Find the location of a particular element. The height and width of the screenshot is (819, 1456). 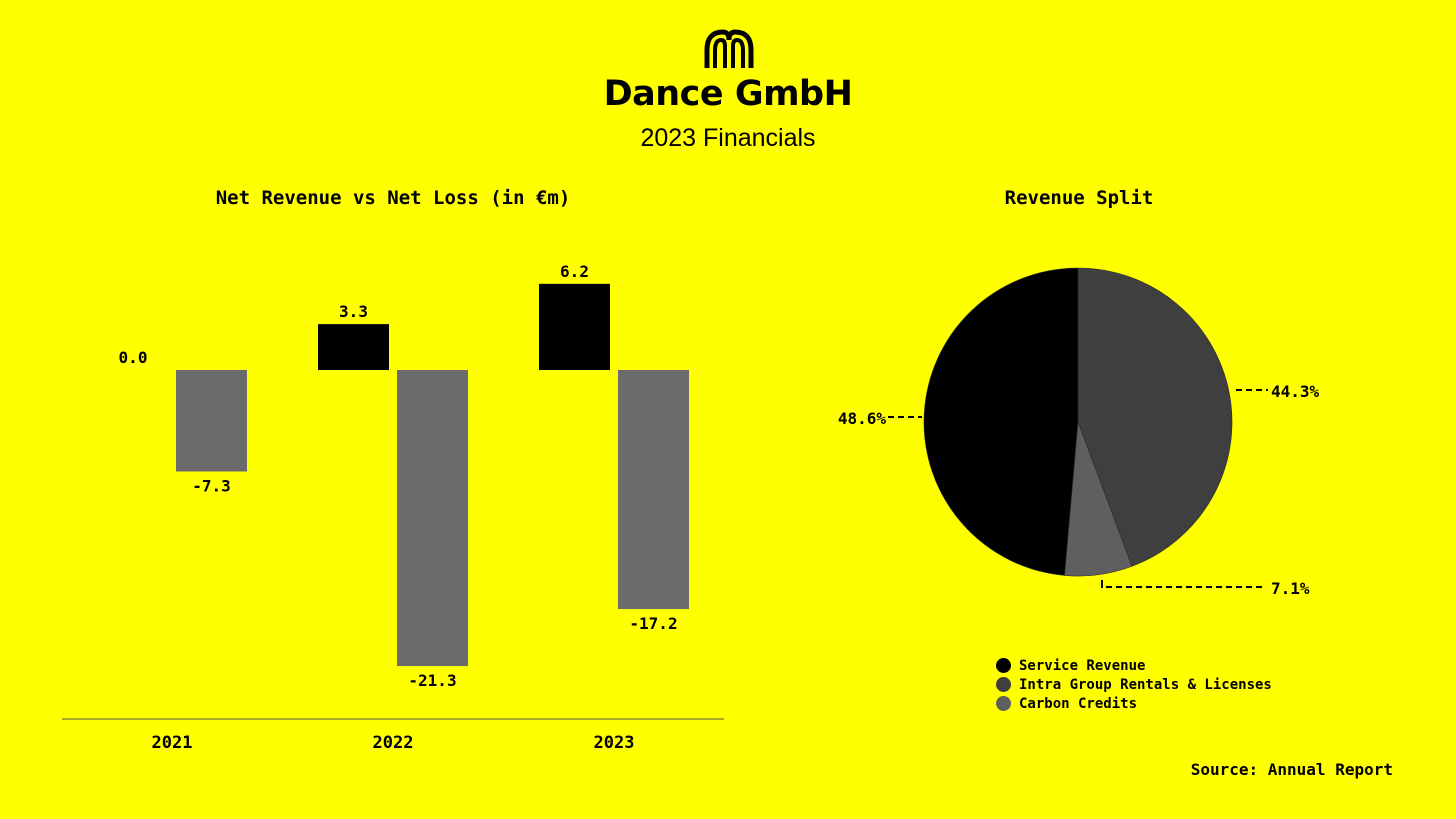

x-tick-label-2023: 2023 is located at coordinates (614, 743).